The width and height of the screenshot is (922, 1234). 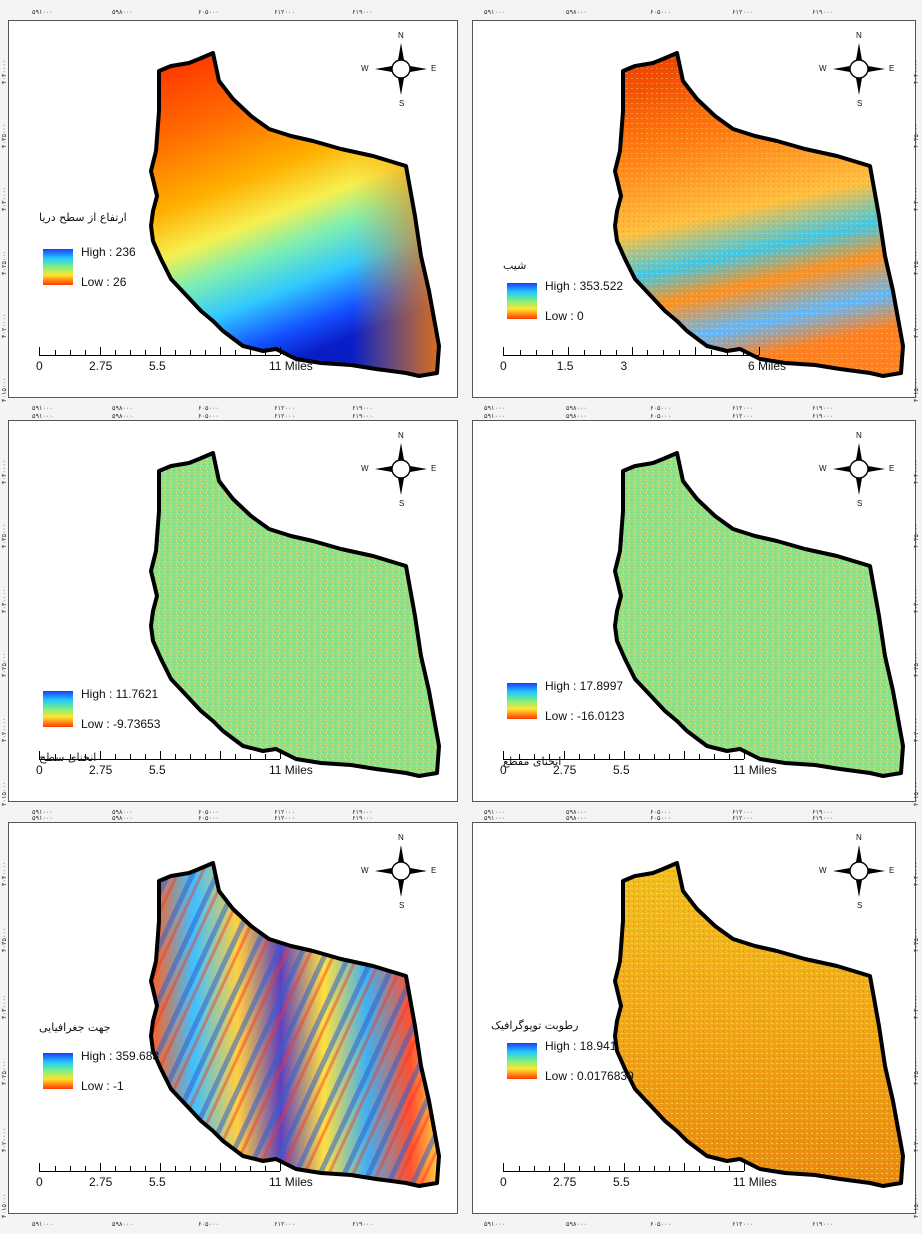 I want to click on legend-high-label: High : 17.8997, so click(x=584, y=686).